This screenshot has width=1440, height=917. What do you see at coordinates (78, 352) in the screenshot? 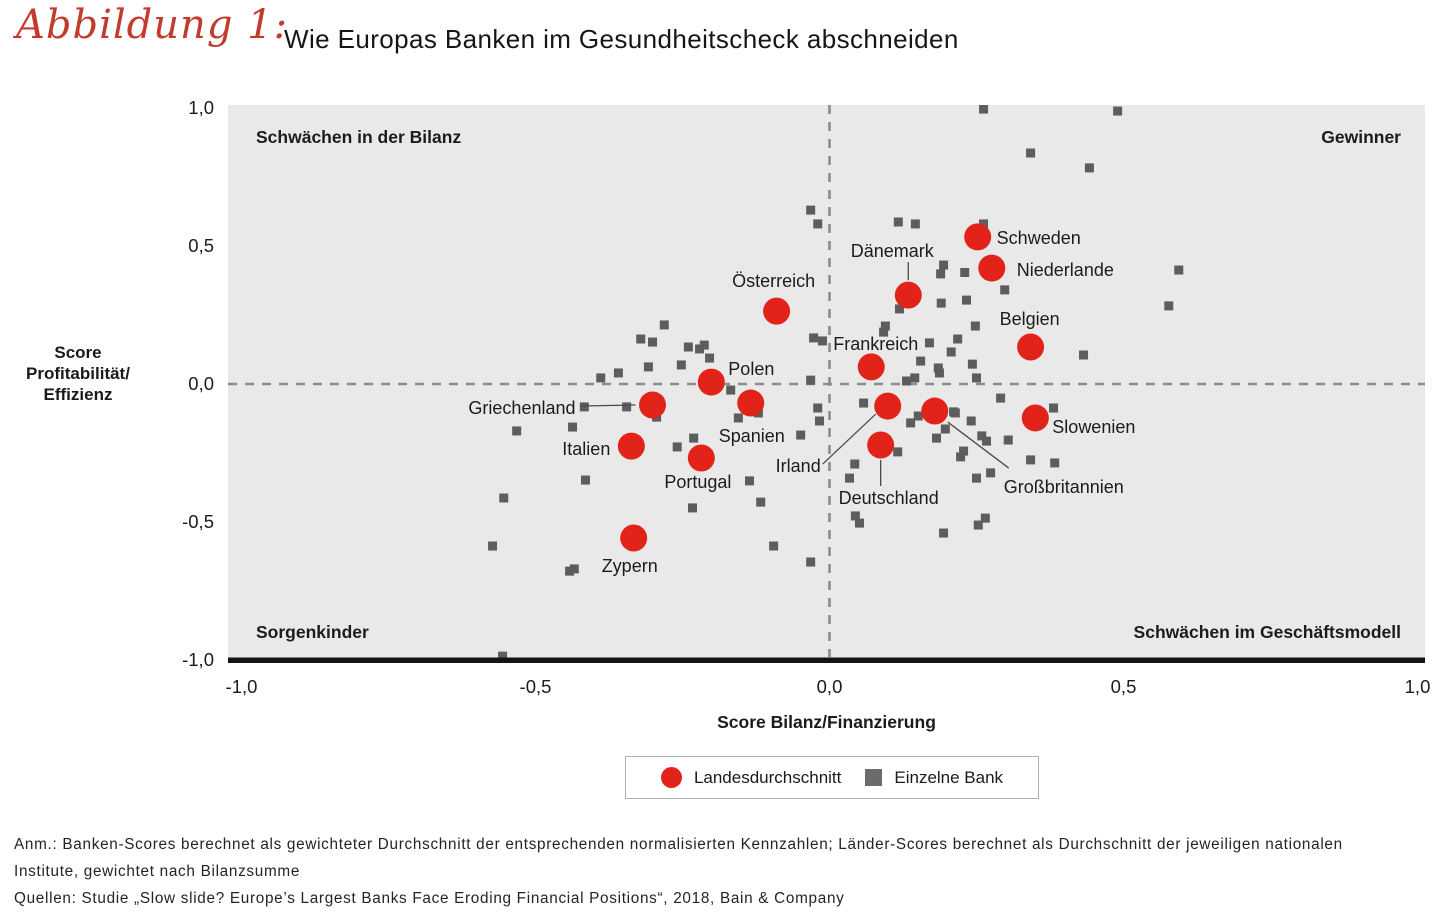
I see `y-axis-title-line: Score` at bounding box center [78, 352].